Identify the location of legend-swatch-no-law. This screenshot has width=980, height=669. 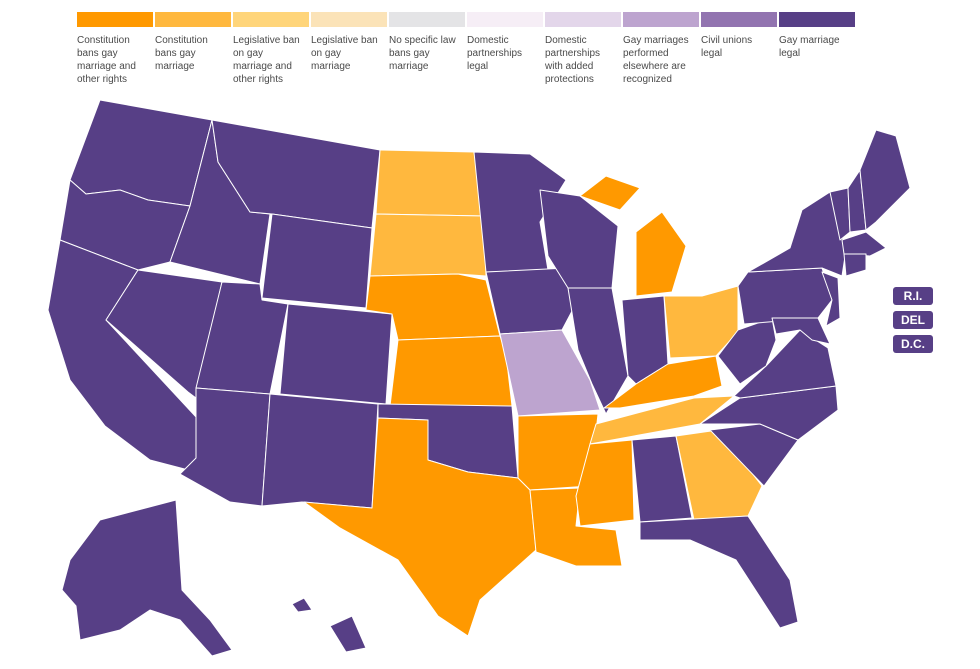
(427, 19).